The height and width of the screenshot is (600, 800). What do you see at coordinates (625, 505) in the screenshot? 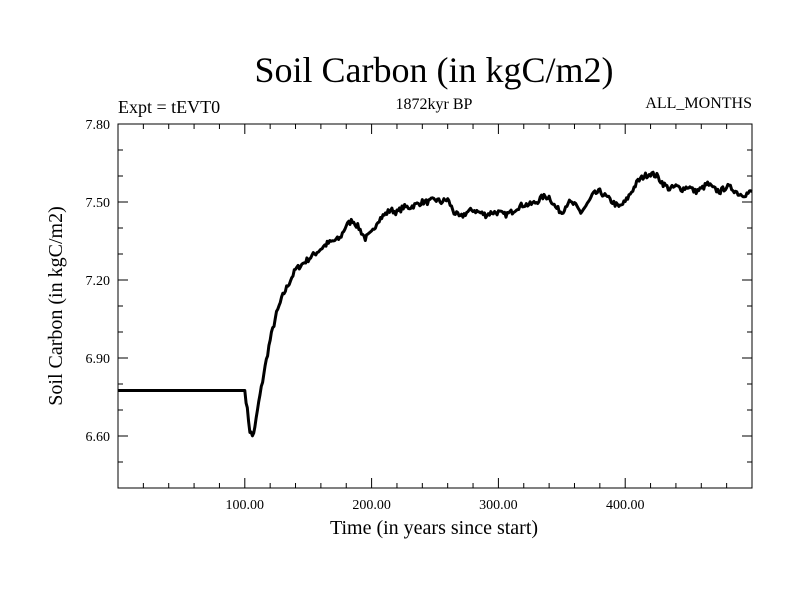
I see `x-tick-label: 400.00` at bounding box center [625, 505].